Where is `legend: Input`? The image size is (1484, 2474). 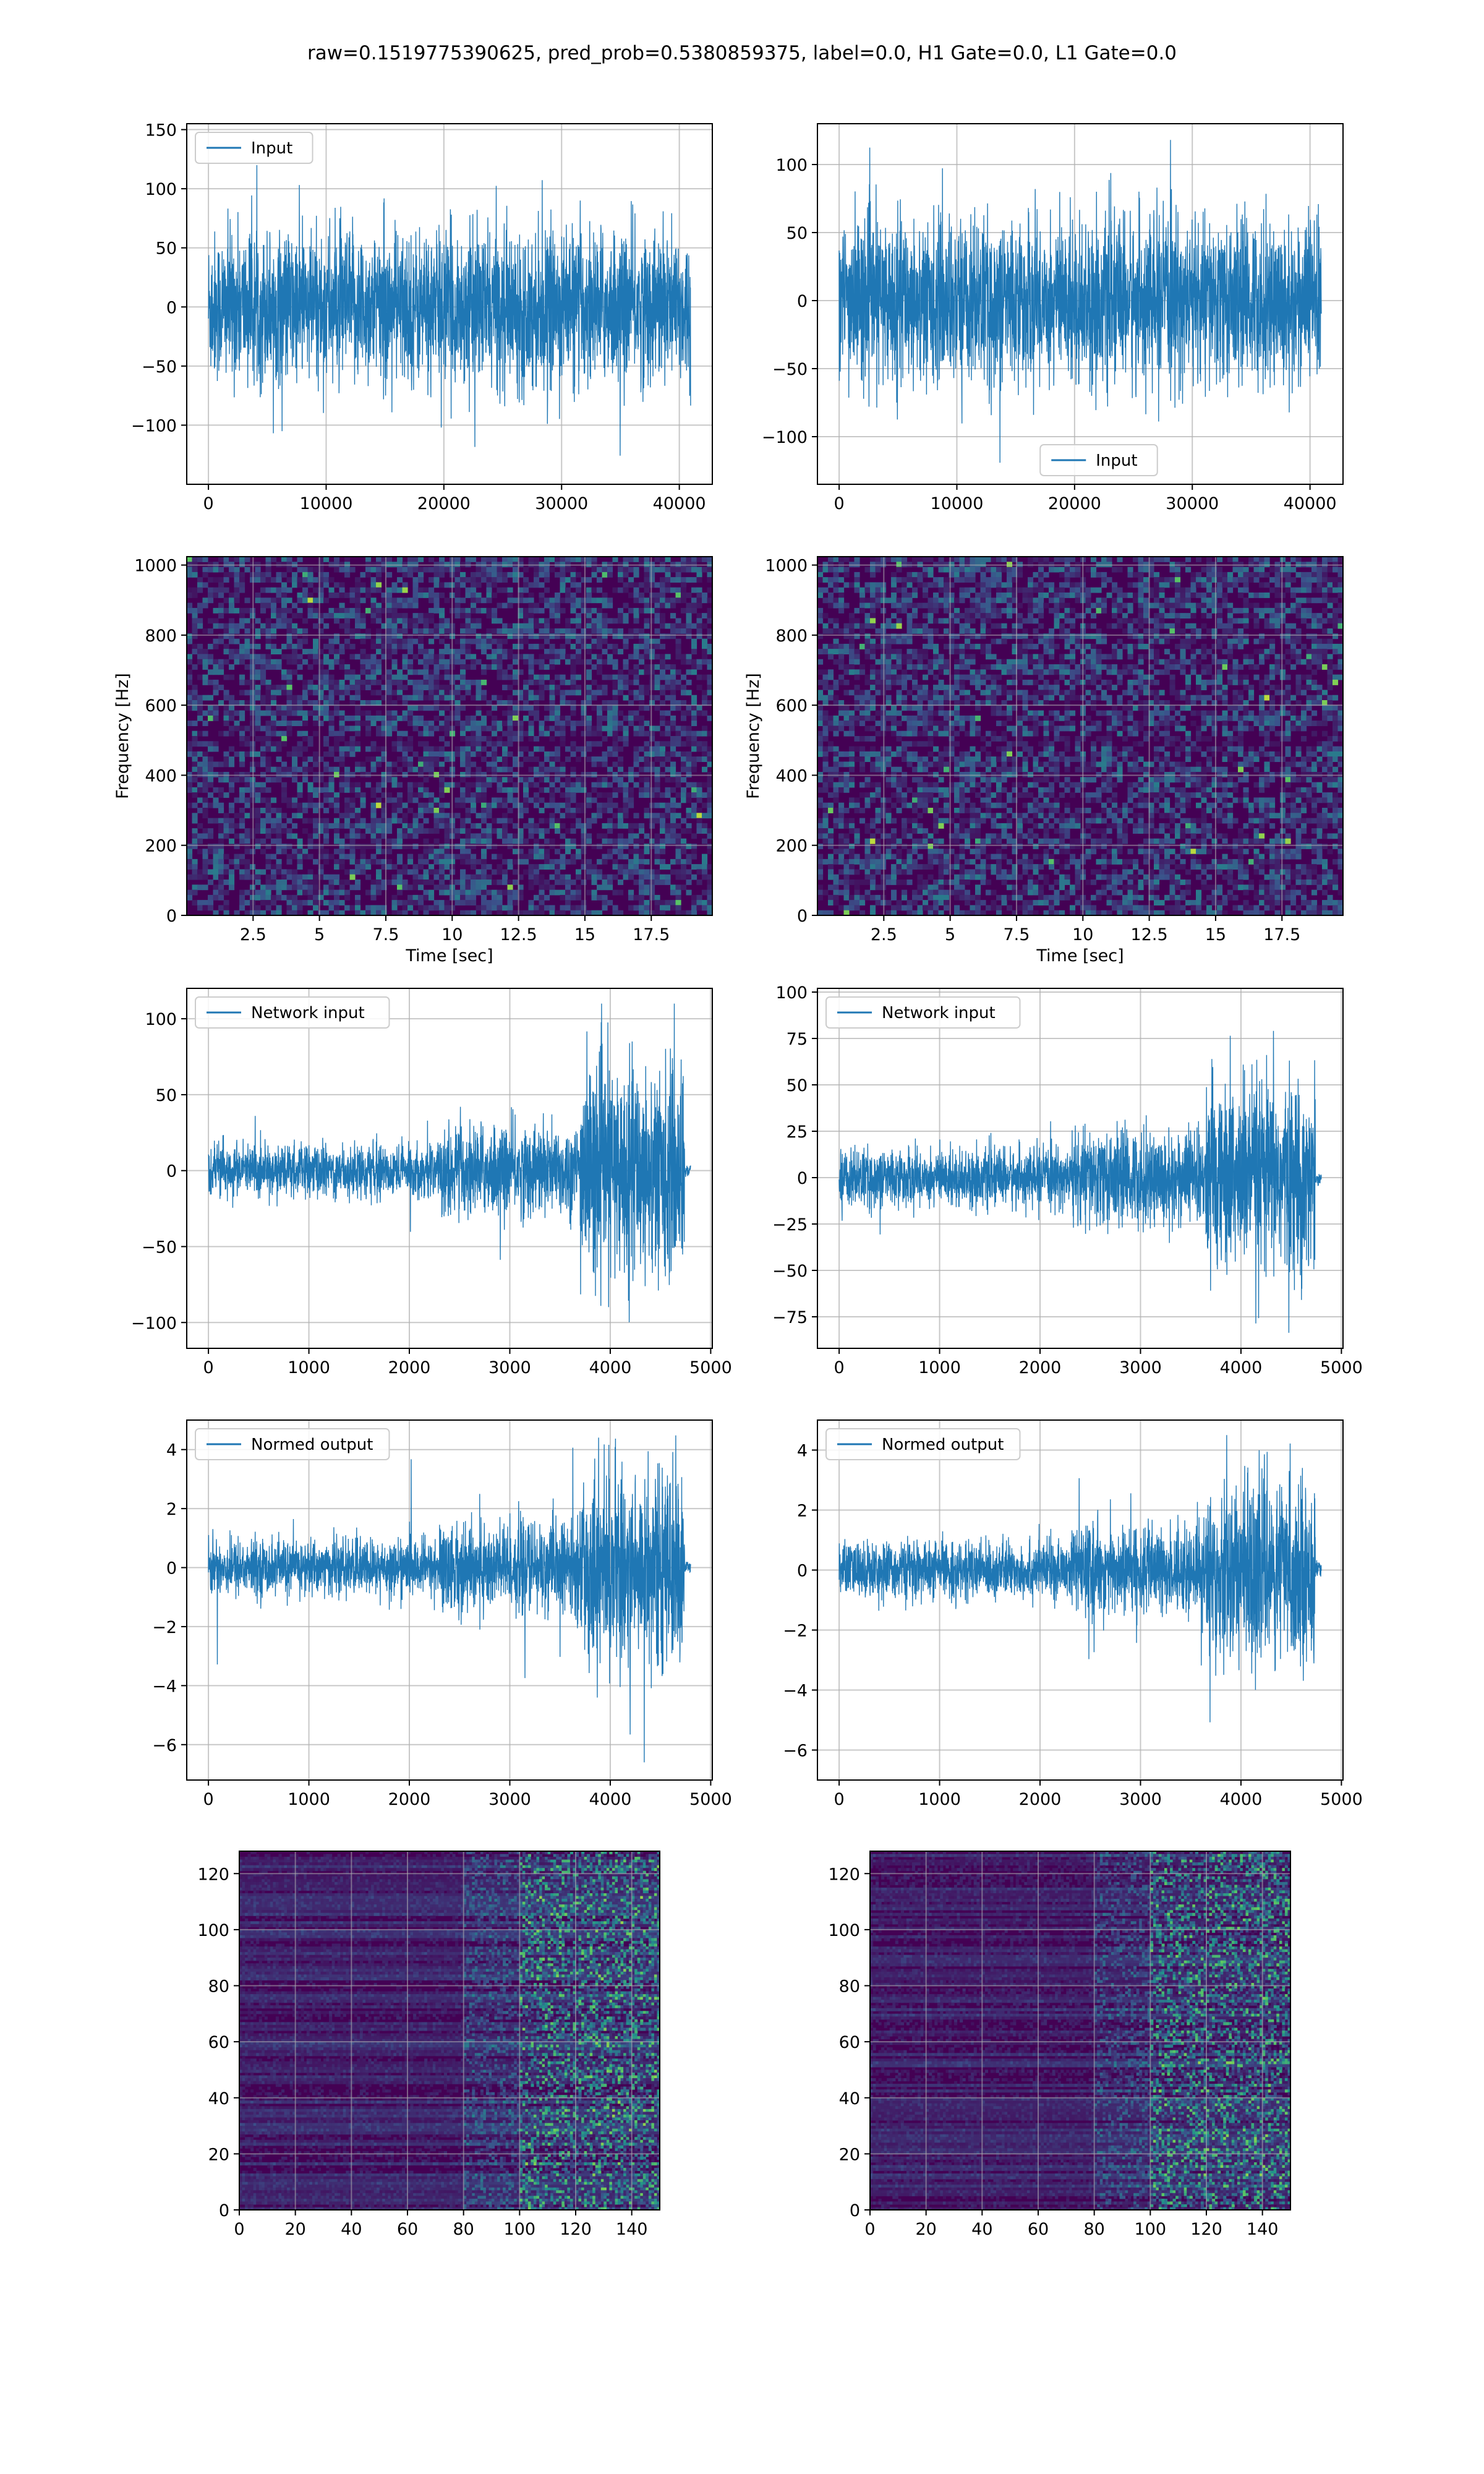 legend: Input is located at coordinates (1099, 460).